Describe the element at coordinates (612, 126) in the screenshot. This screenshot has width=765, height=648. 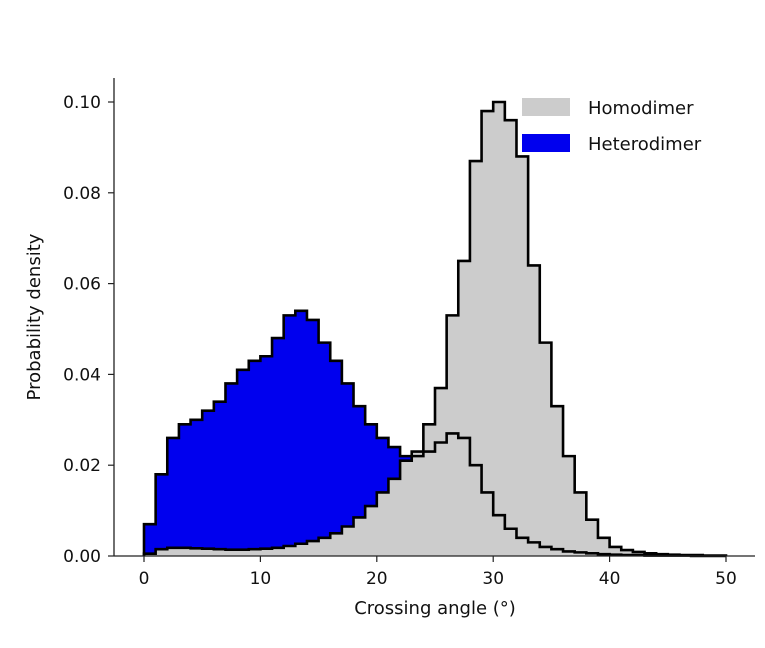
I see `legend: Homodimer Heterodimer` at that location.